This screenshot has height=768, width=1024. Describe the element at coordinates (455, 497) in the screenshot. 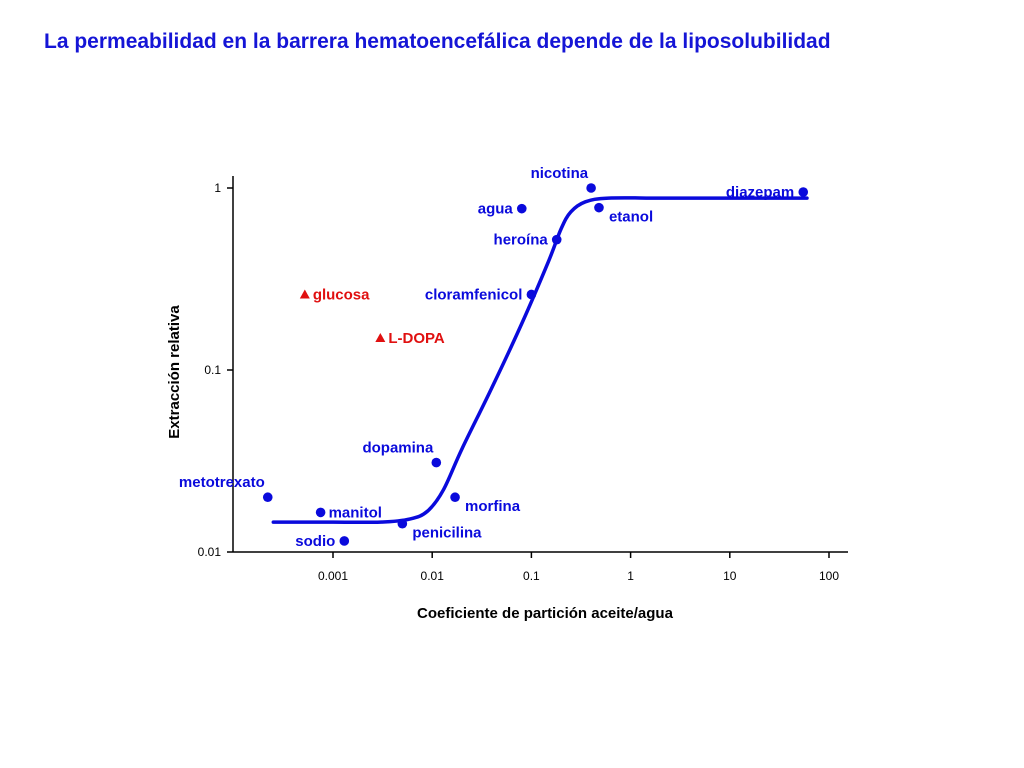

I see `point-morfina` at that location.